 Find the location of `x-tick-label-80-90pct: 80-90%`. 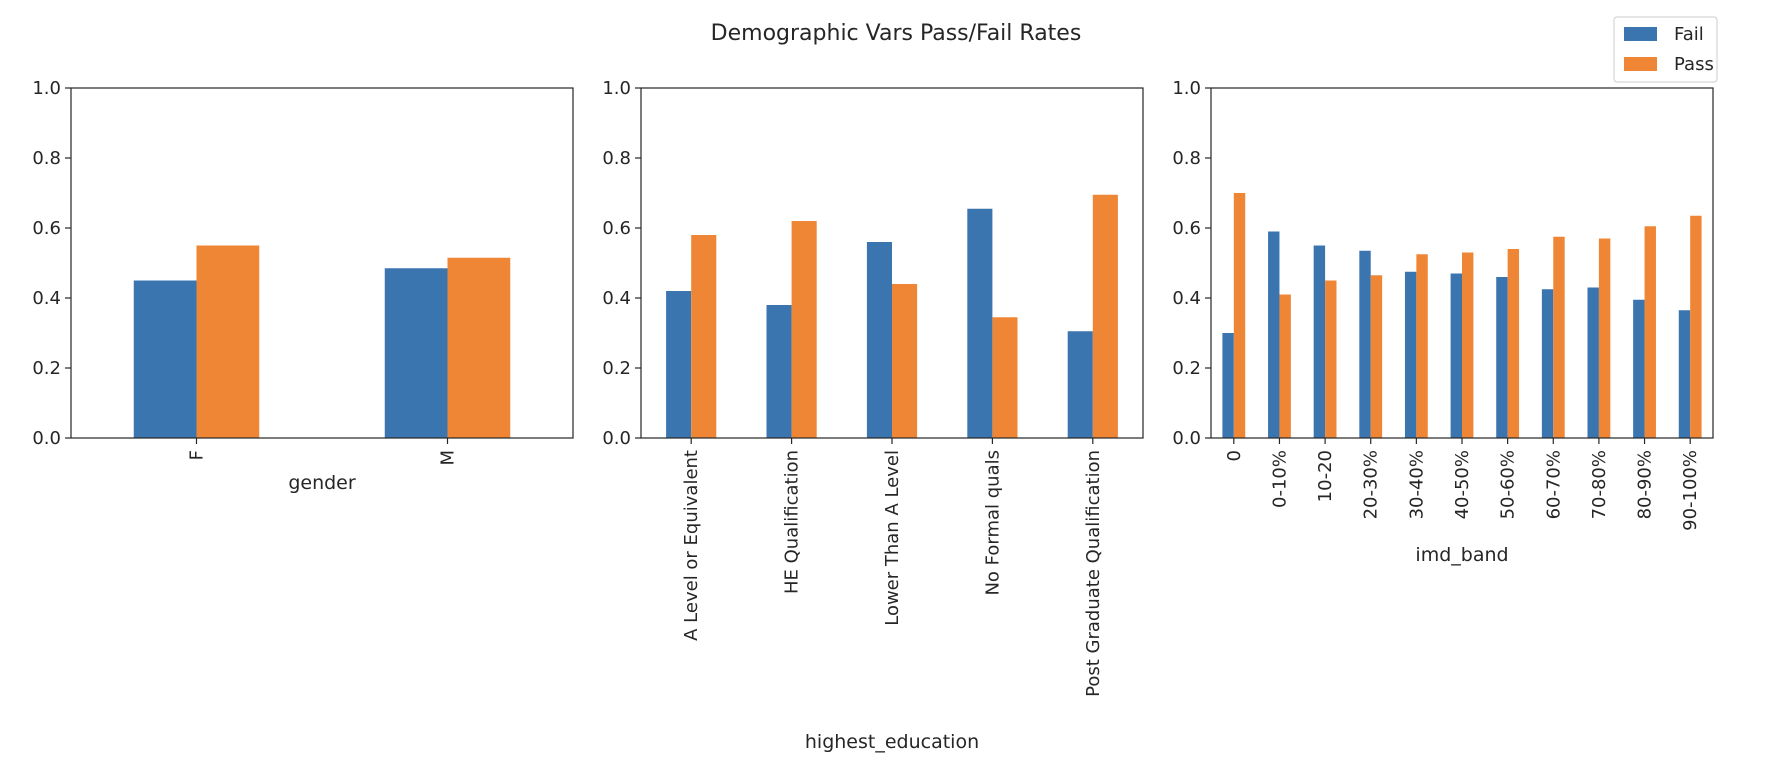

x-tick-label-80-90pct: 80-90% is located at coordinates (1645, 484).